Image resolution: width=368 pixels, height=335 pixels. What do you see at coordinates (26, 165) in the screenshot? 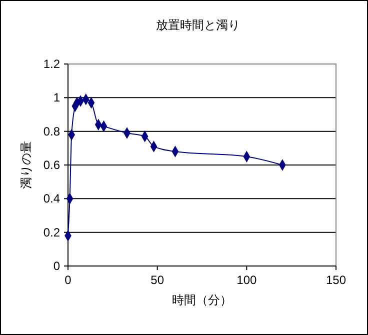
I see `y-axis-title: 濁りの量` at bounding box center [26, 165].